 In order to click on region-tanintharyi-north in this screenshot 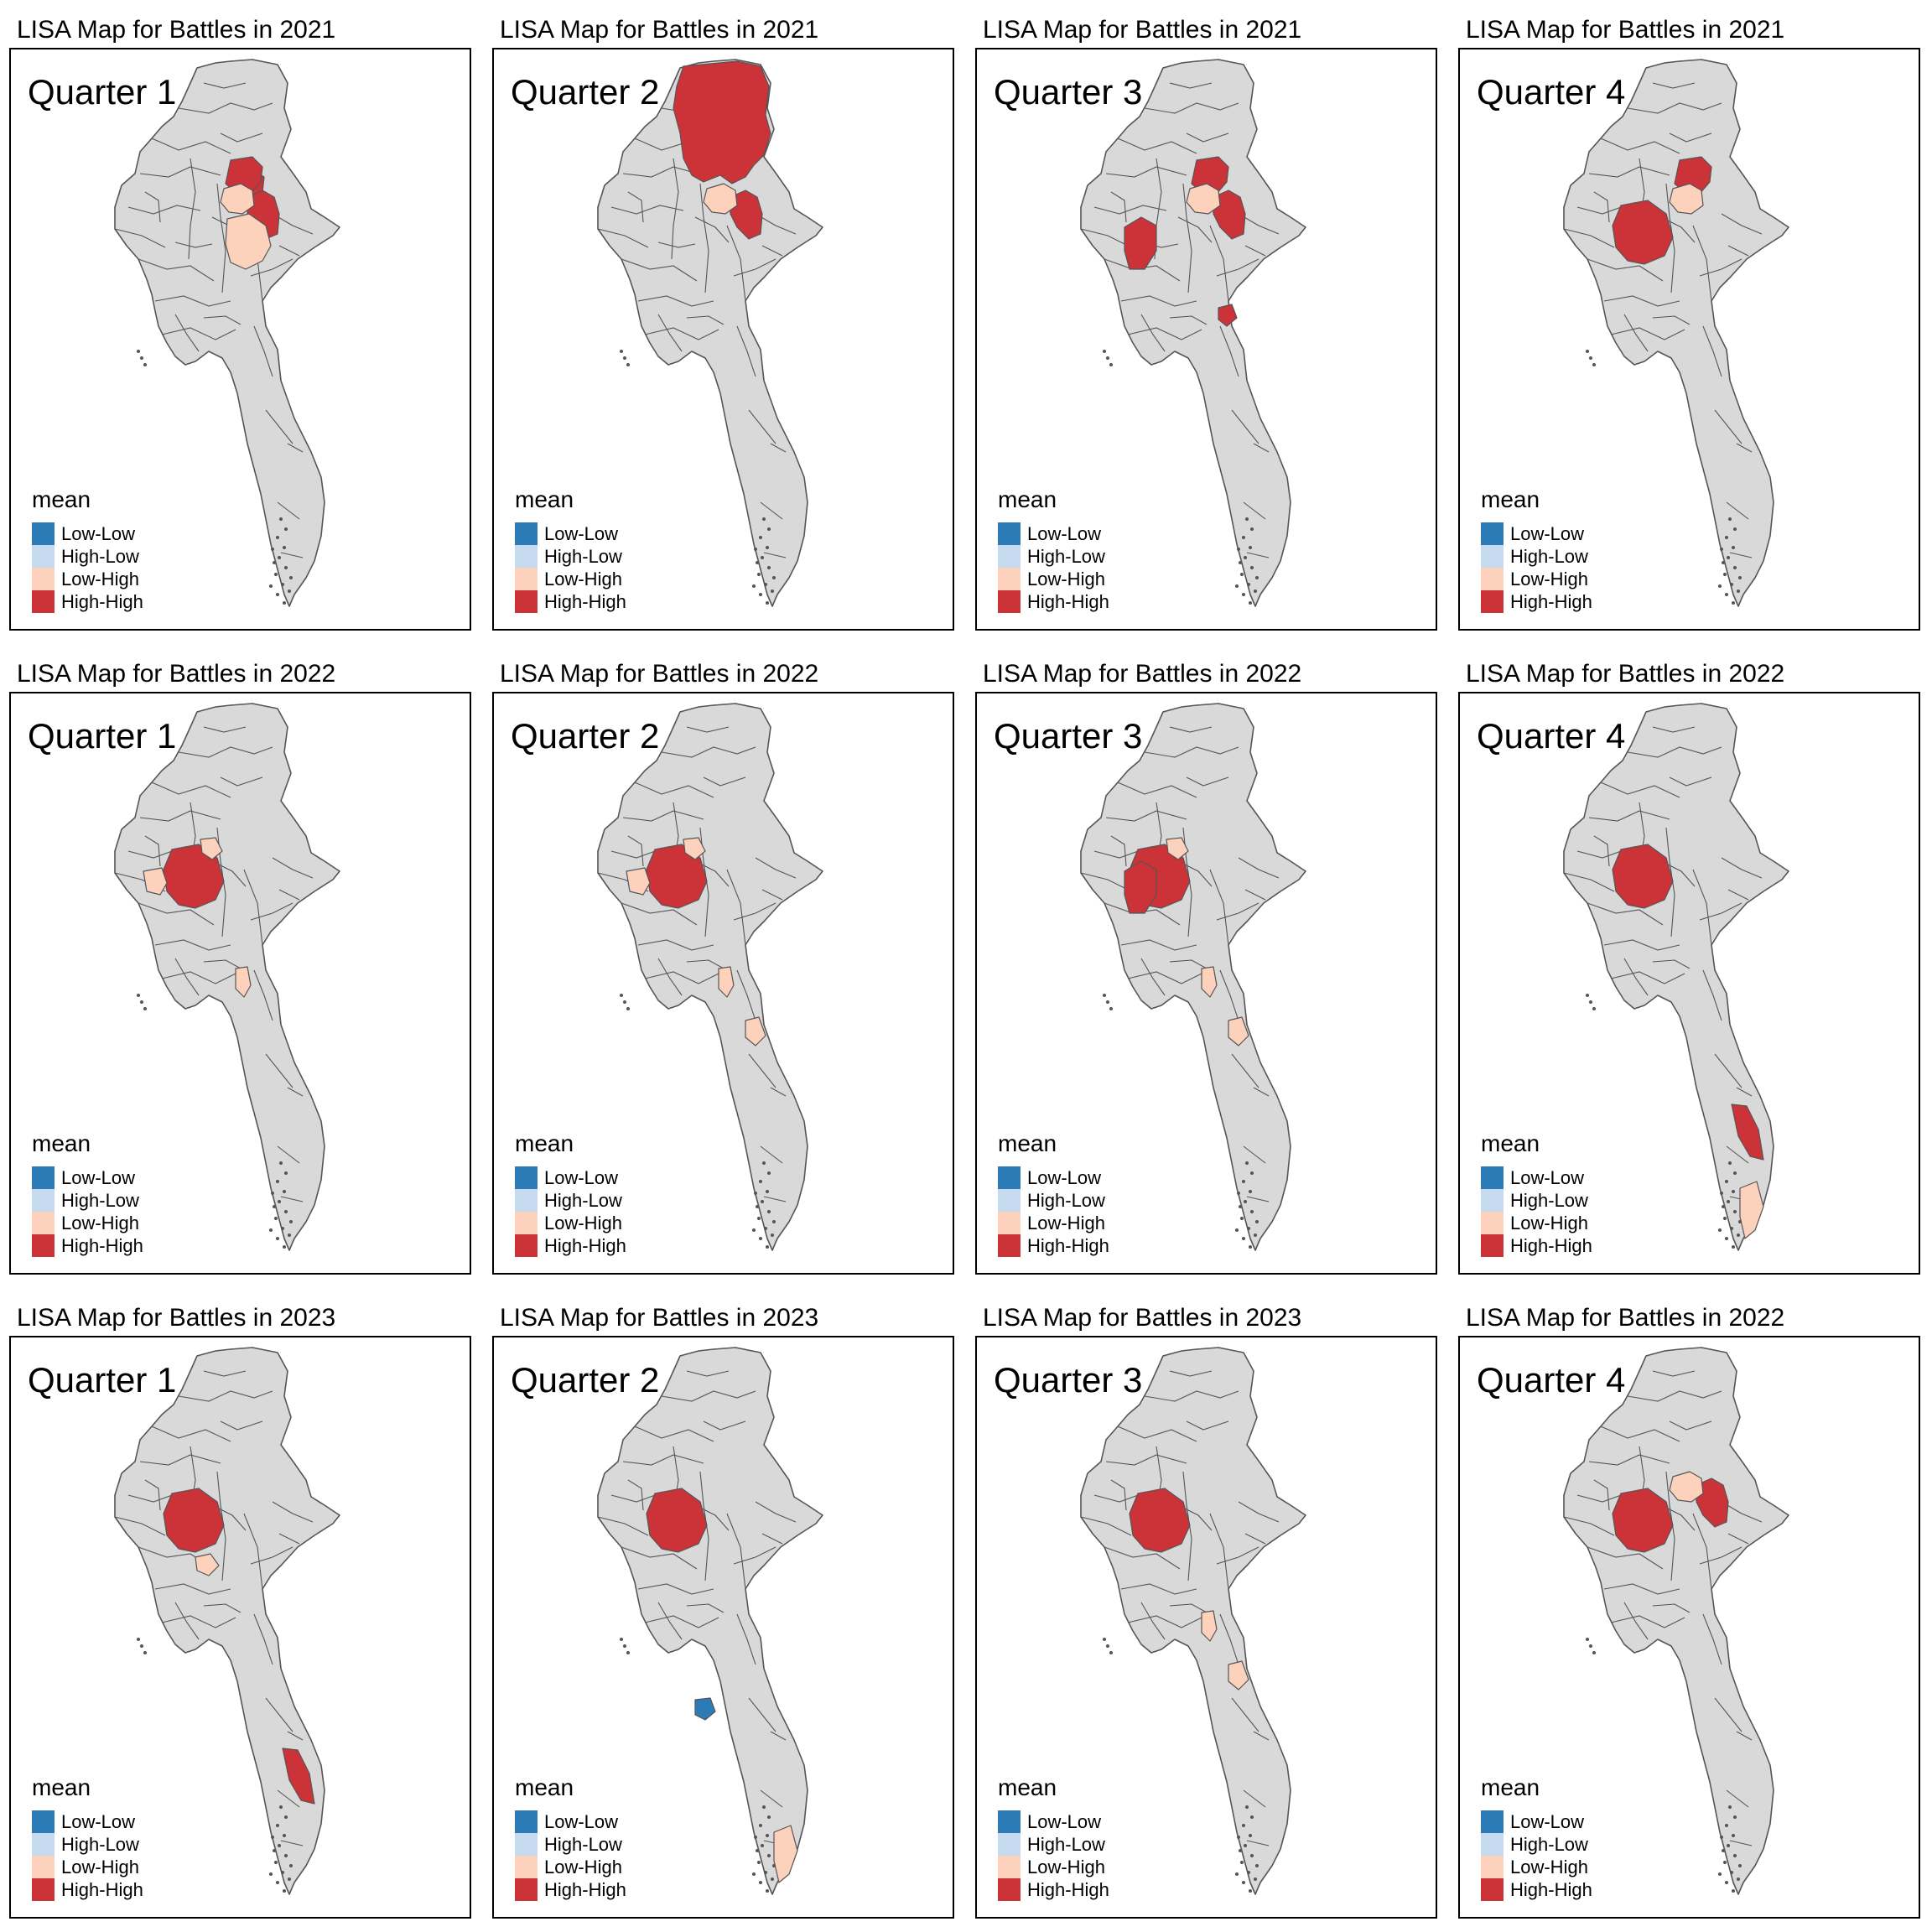, I will do `click(1747, 1132)`.